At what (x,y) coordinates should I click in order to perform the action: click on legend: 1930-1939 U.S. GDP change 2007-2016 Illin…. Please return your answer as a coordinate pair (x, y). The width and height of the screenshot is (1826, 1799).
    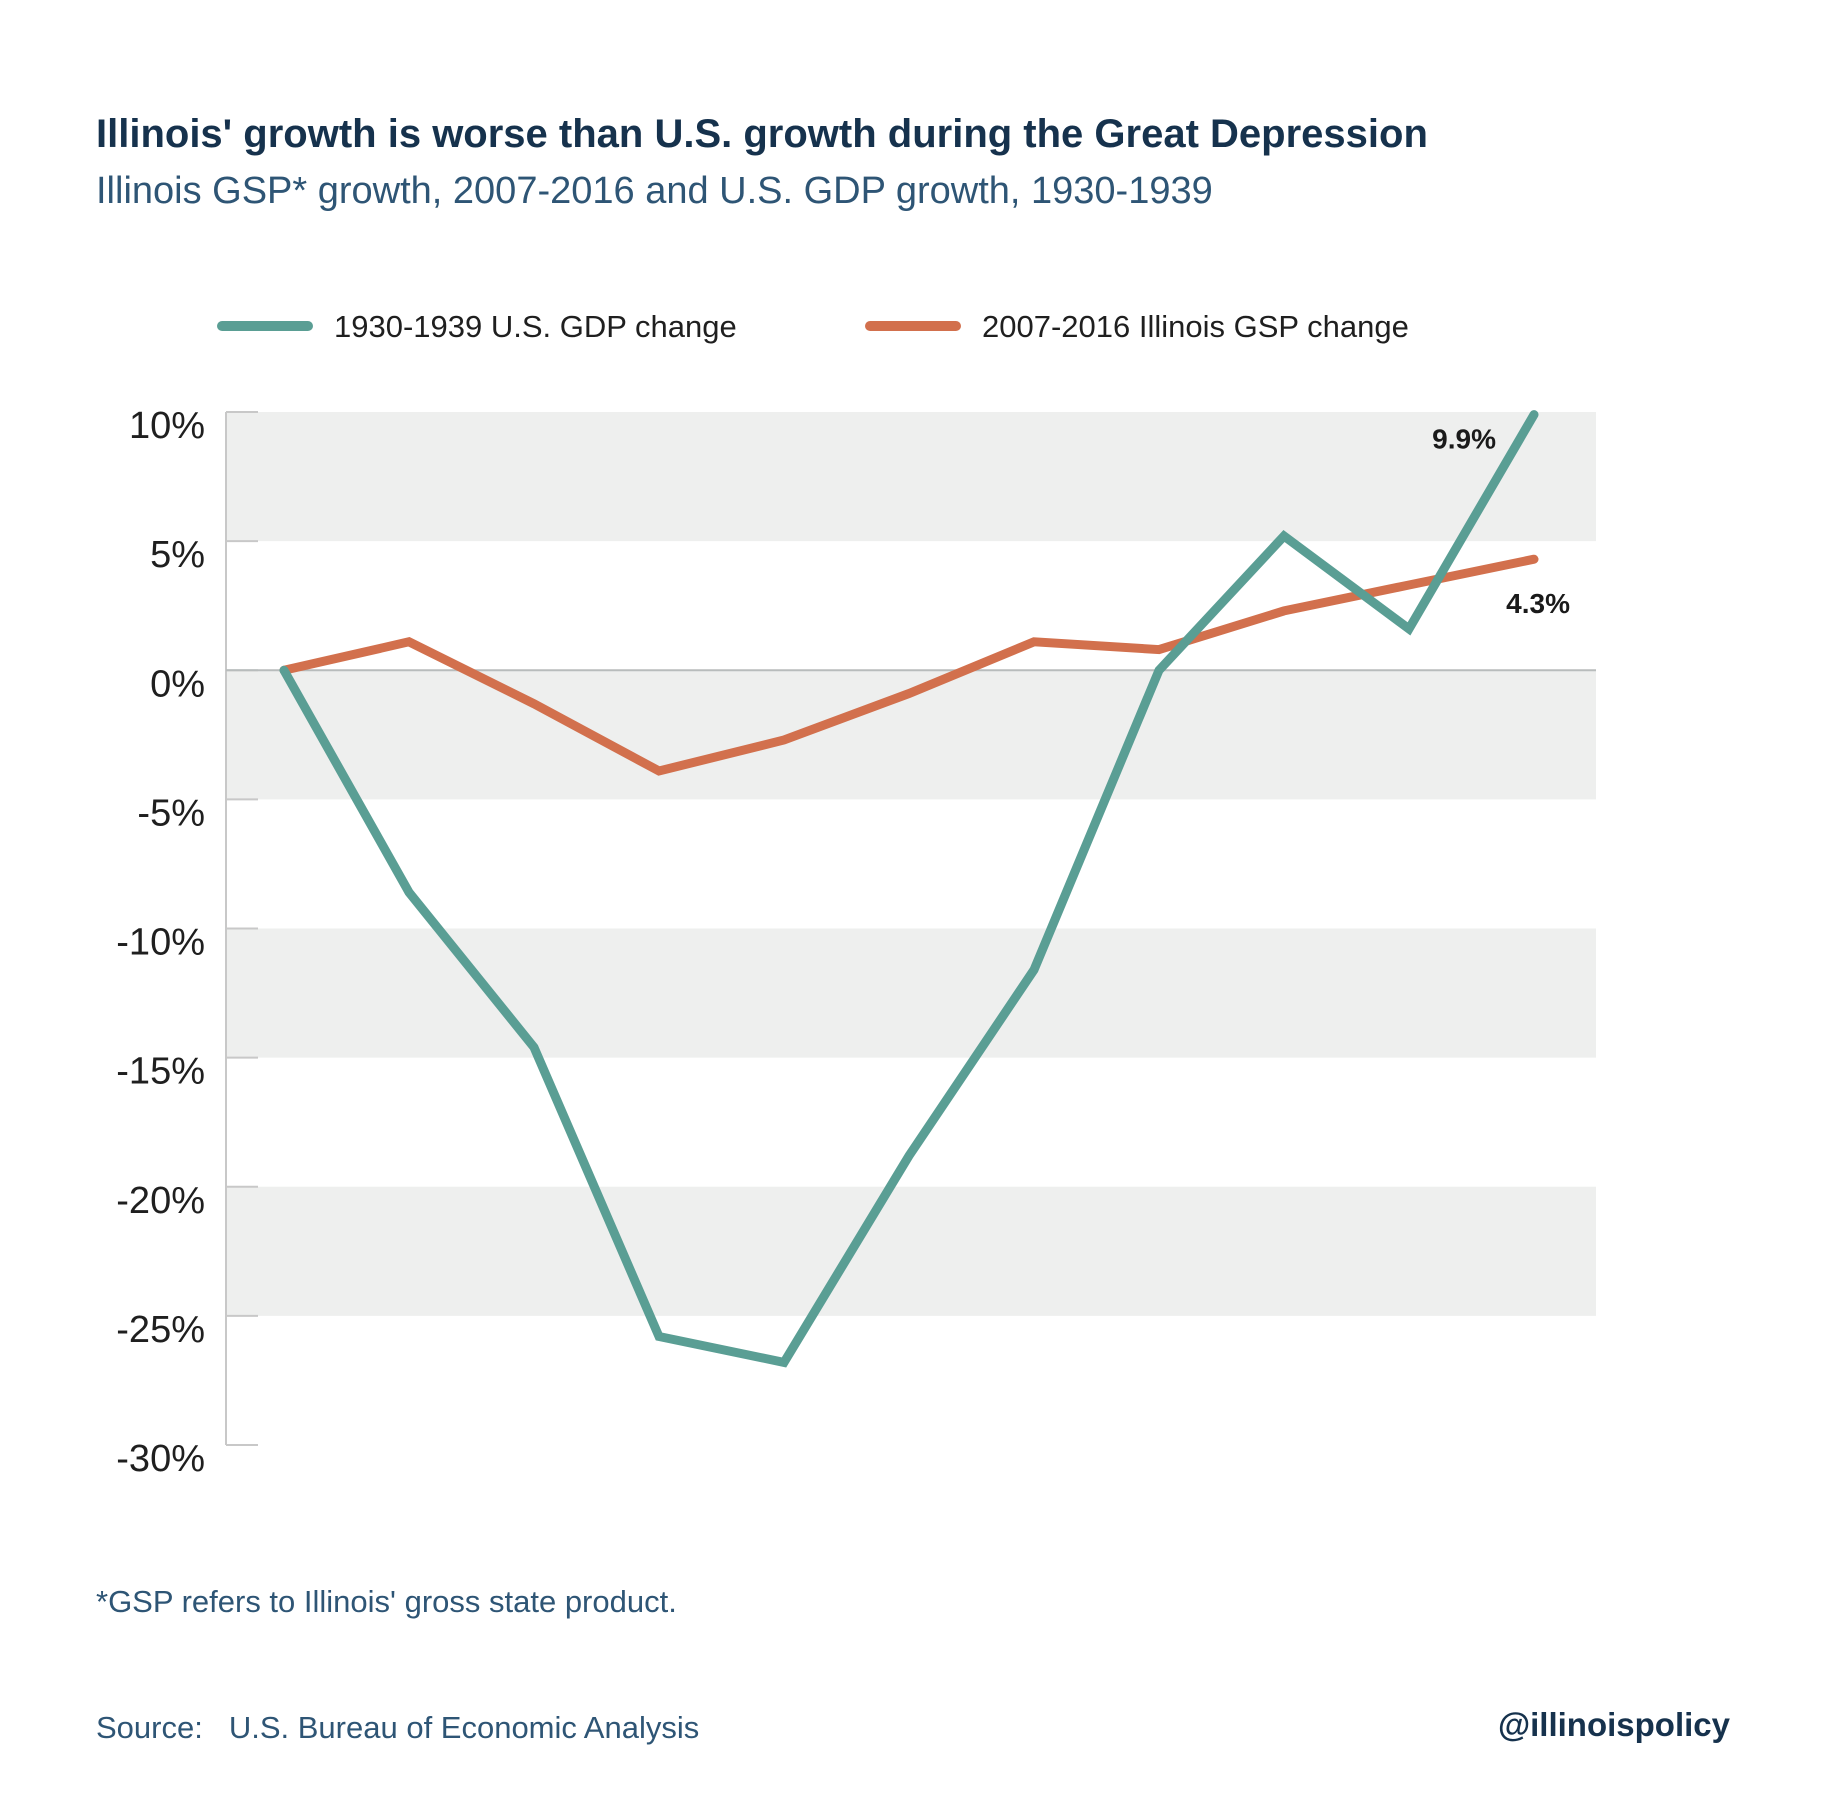
    Looking at the image, I should click on (813, 326).